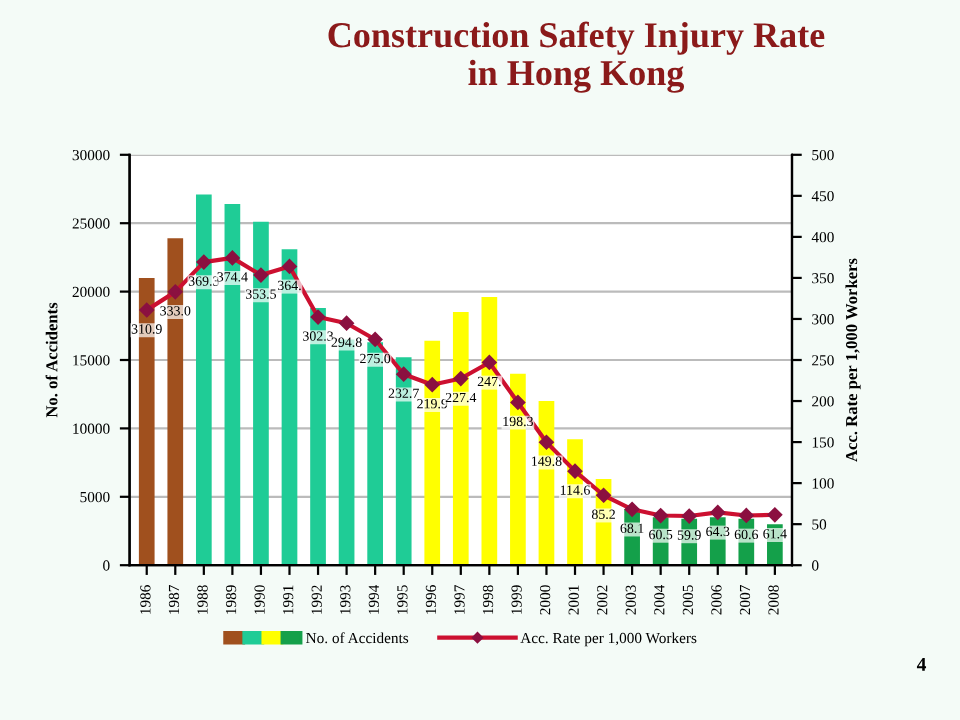  What do you see at coordinates (51, 360) in the screenshot?
I see `y-axis-title: No. of Accidents` at bounding box center [51, 360].